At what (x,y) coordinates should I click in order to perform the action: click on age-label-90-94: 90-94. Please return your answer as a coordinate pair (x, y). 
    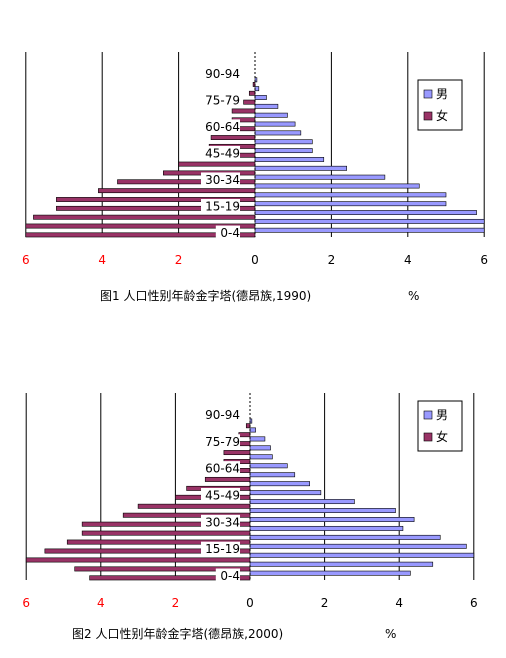
    Looking at the image, I should click on (222, 415).